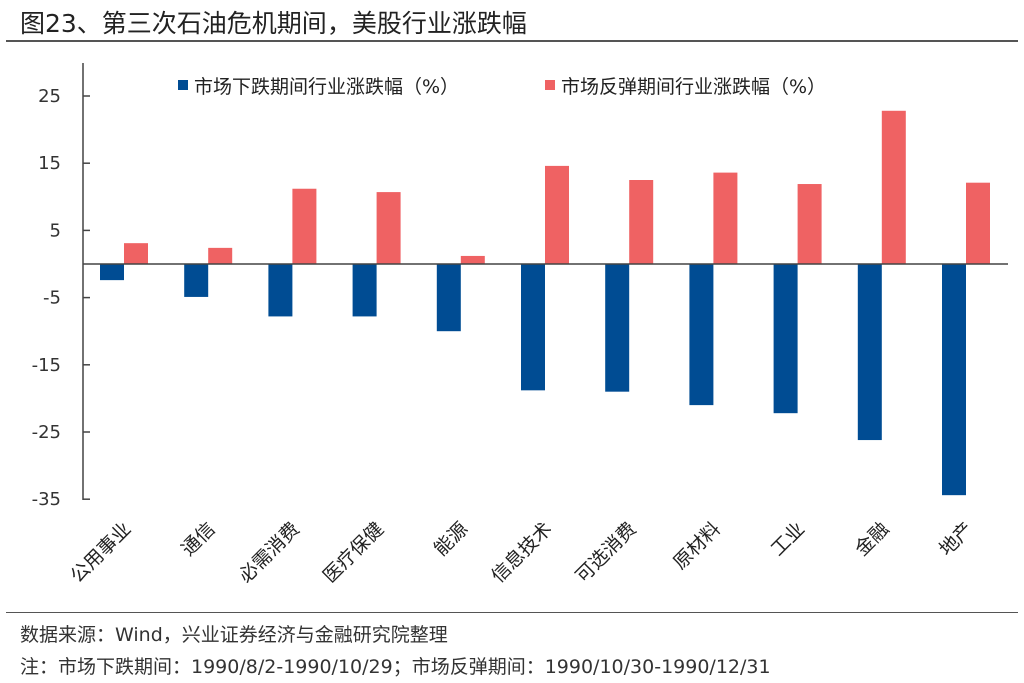 The width and height of the screenshot is (1024, 683). What do you see at coordinates (451, 539) in the screenshot?
I see `x-tick-label: 能源` at bounding box center [451, 539].